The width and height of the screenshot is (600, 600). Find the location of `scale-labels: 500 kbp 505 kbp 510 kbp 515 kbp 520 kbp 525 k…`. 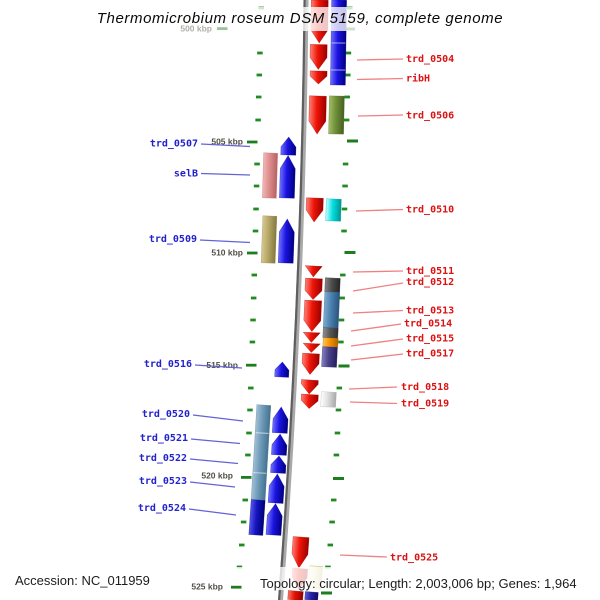

scale-labels: 500 kbp 505 kbp 510 kbp 515 kbp 520 kbp 525 k… is located at coordinates (219, 308).